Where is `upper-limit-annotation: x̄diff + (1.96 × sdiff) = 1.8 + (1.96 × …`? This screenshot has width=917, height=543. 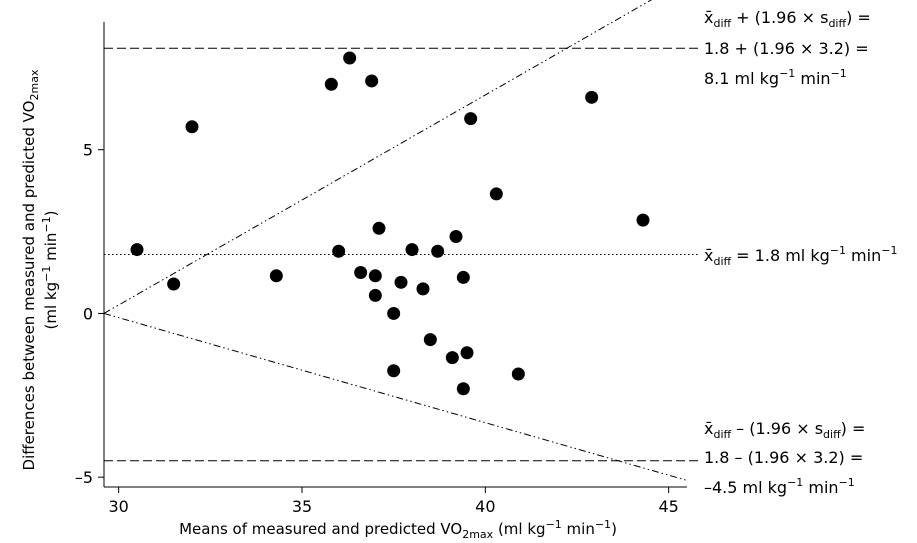
upper-limit-annotation: x̄diff + (1.96 × sdiff) = 1.8 + (1.96 × … is located at coordinates (787, 48).